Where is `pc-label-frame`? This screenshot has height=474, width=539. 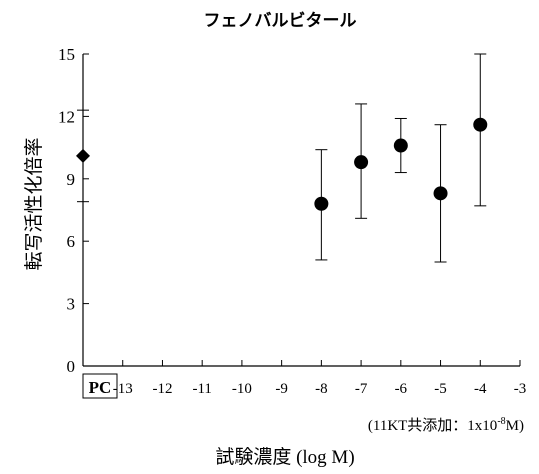
pc-label-frame is located at coordinates (100, 386).